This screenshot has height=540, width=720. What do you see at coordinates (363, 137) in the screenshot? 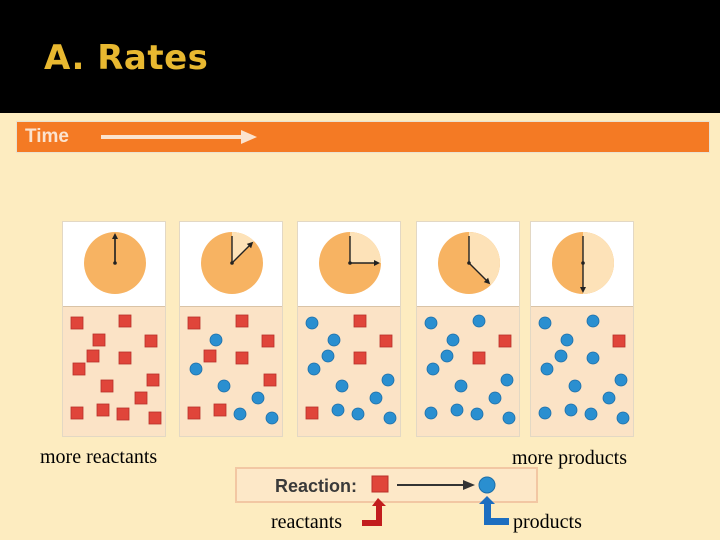
I see `time-bar: Time` at bounding box center [363, 137].